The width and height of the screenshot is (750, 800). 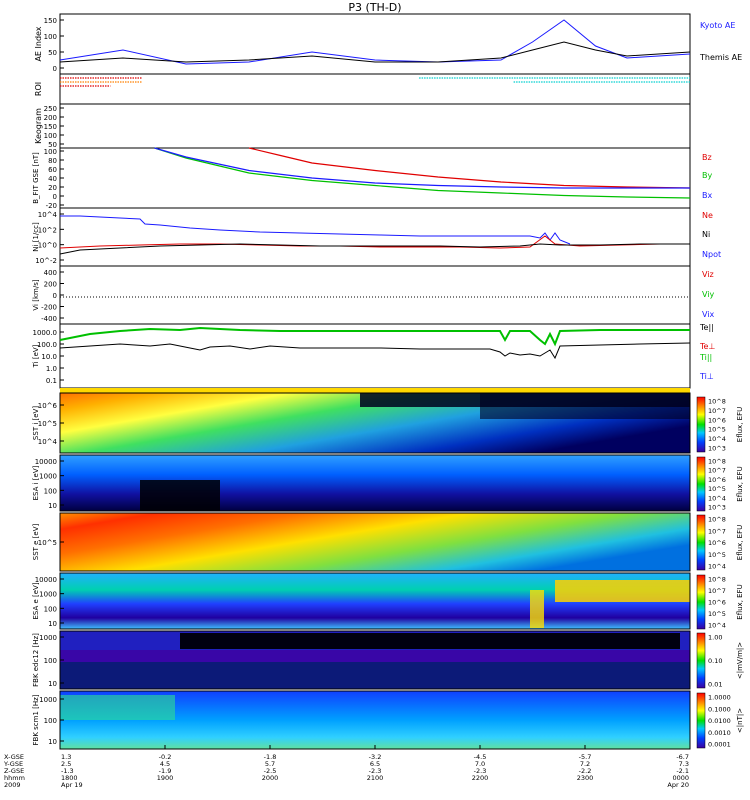 What do you see at coordinates (701, 484) in the screenshot?
I see `esa-ion-colorbar` at bounding box center [701, 484].